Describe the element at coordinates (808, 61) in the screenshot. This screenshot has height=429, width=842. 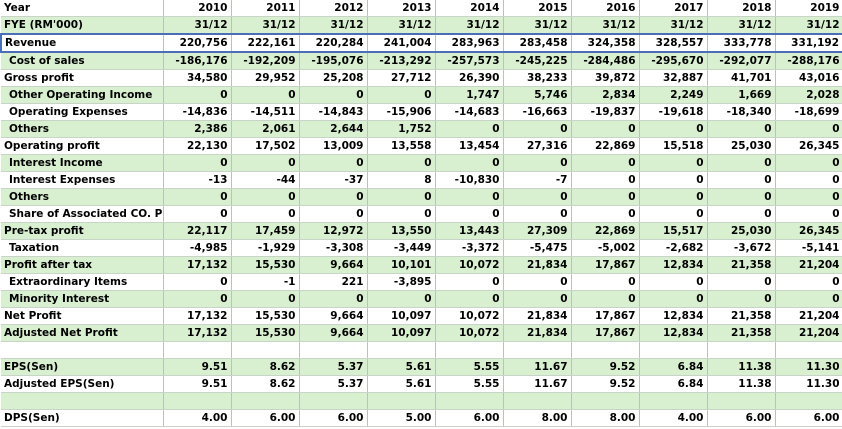
I see `value-cell: -288,176` at that location.